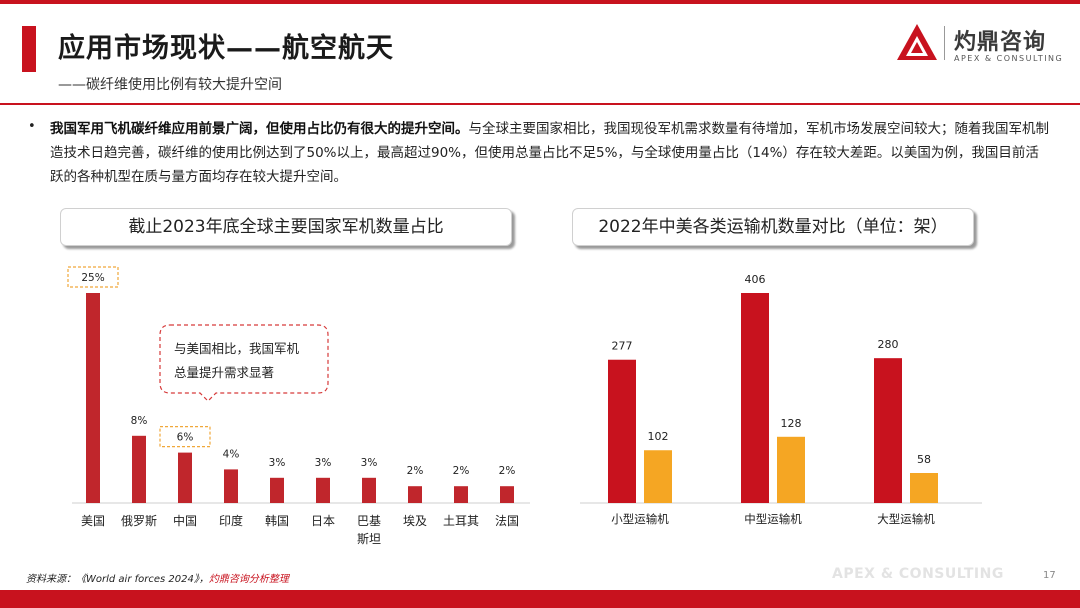  What do you see at coordinates (237, 348) in the screenshot?
I see `callout-text-line1: 与美国相比，我国军机` at bounding box center [237, 348].